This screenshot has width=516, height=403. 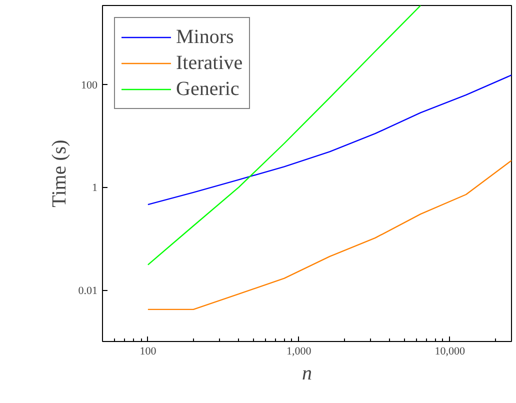 What do you see at coordinates (450, 352) in the screenshot?
I see `x-tick-label: 10,000` at bounding box center [450, 352].